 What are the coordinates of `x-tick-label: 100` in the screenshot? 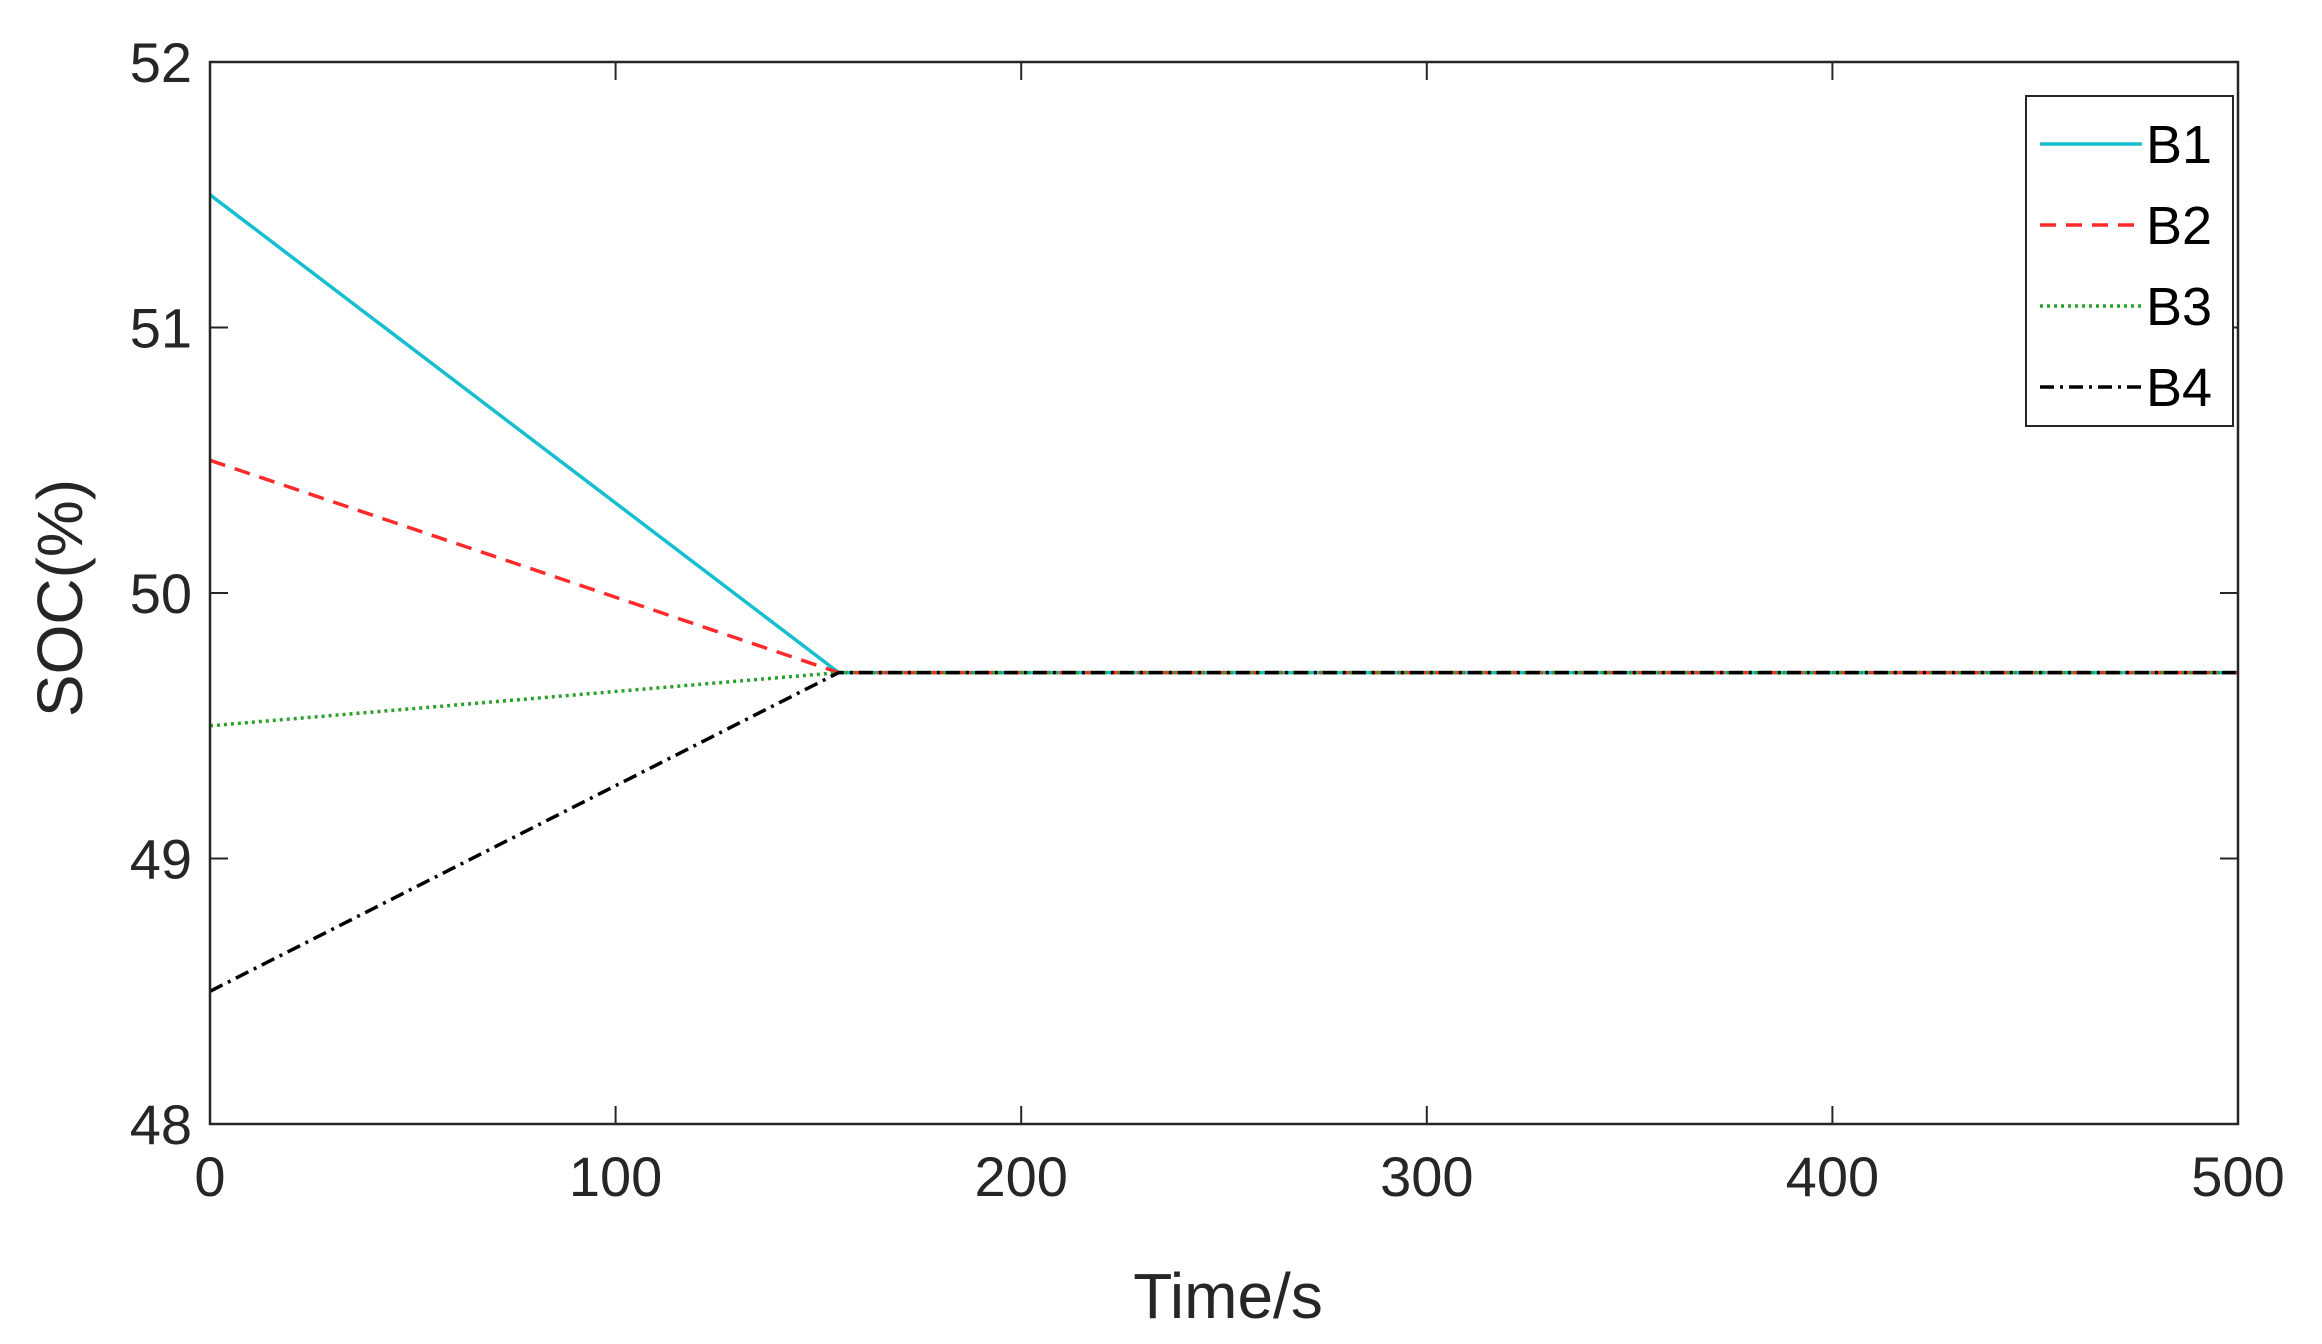 It's located at (615, 1176).